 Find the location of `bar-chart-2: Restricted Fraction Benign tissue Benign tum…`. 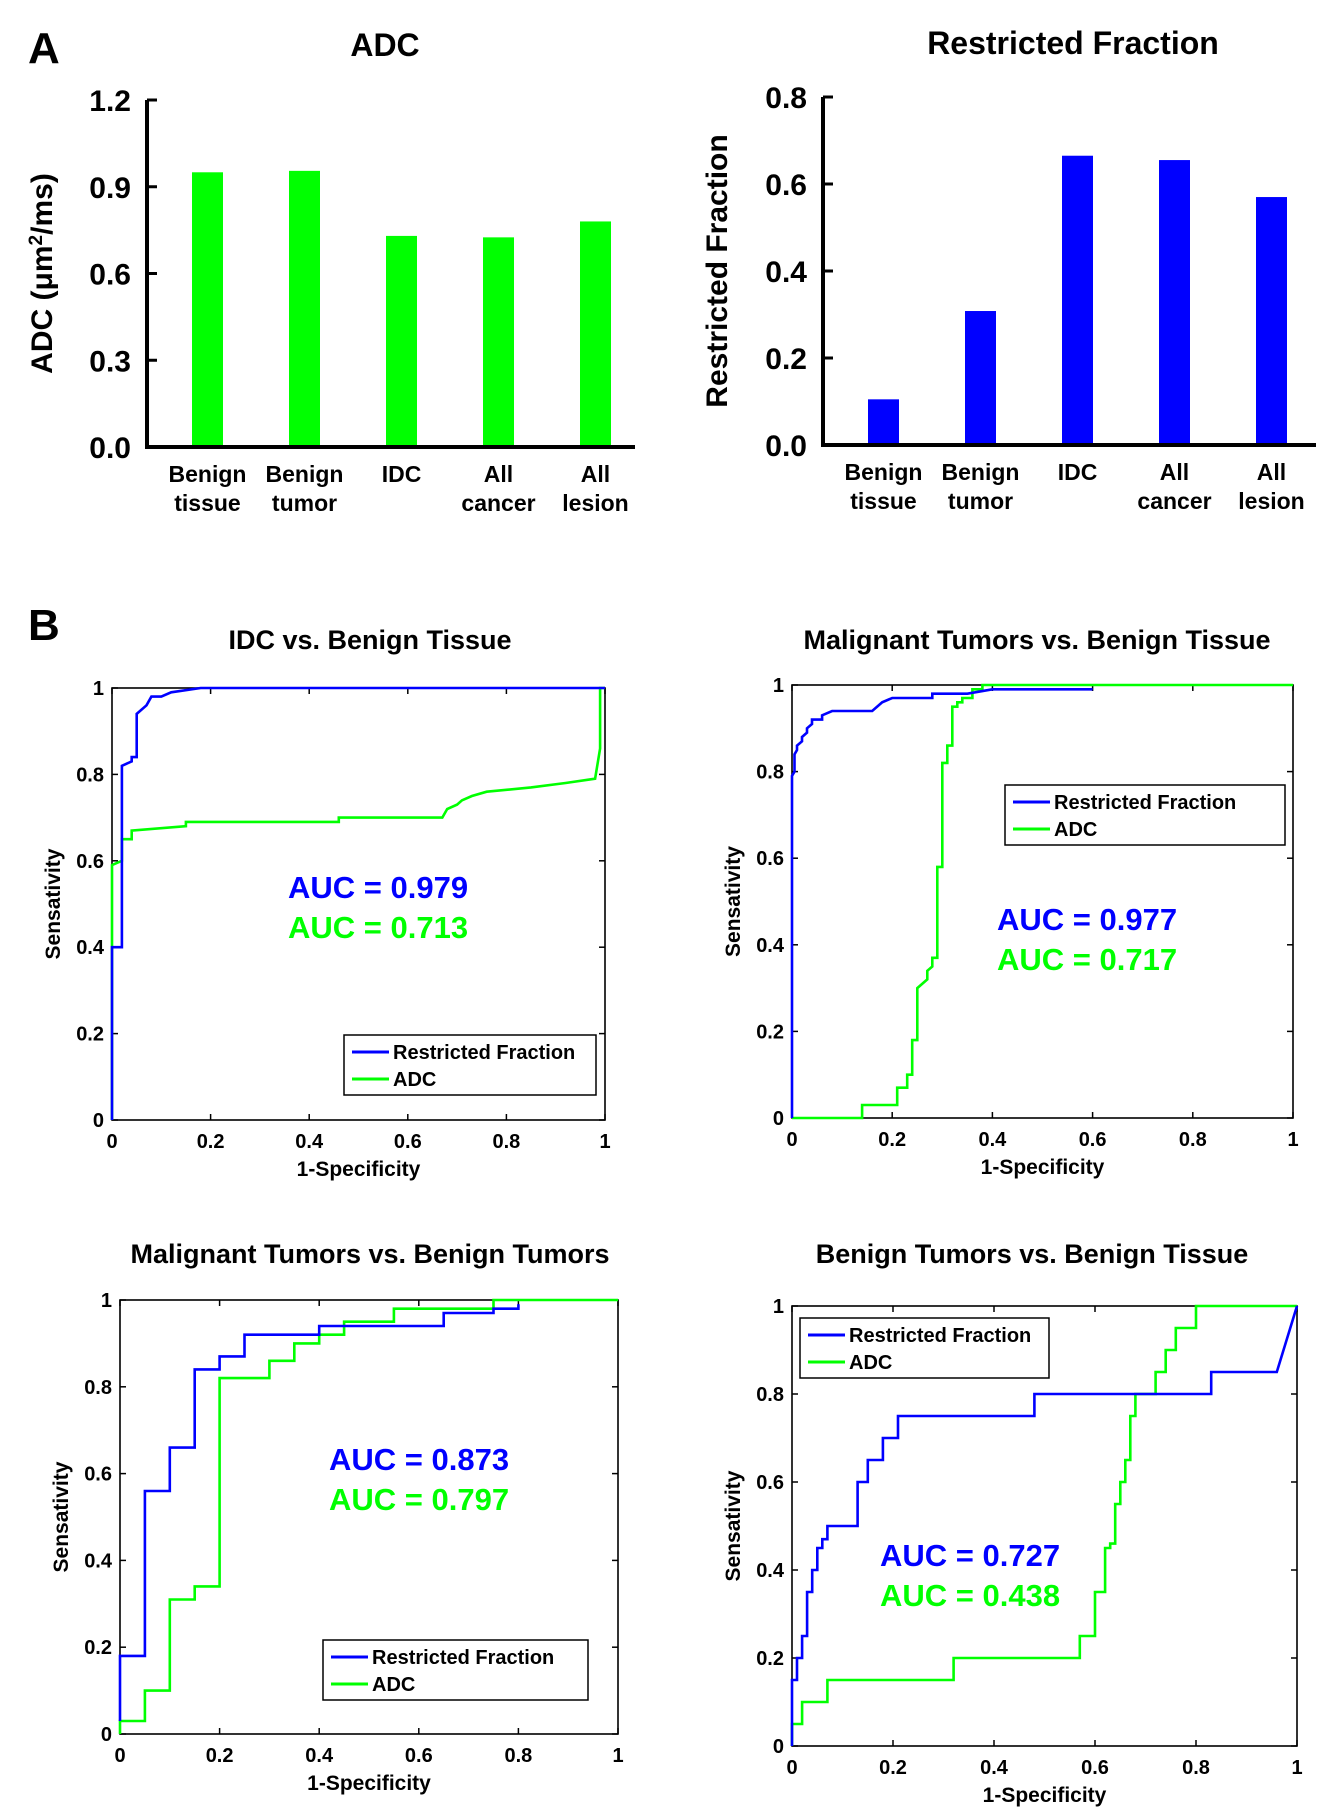

bar-chart-2: Restricted Fraction Benign tissue Benign tum… is located at coordinates (1008, 269).